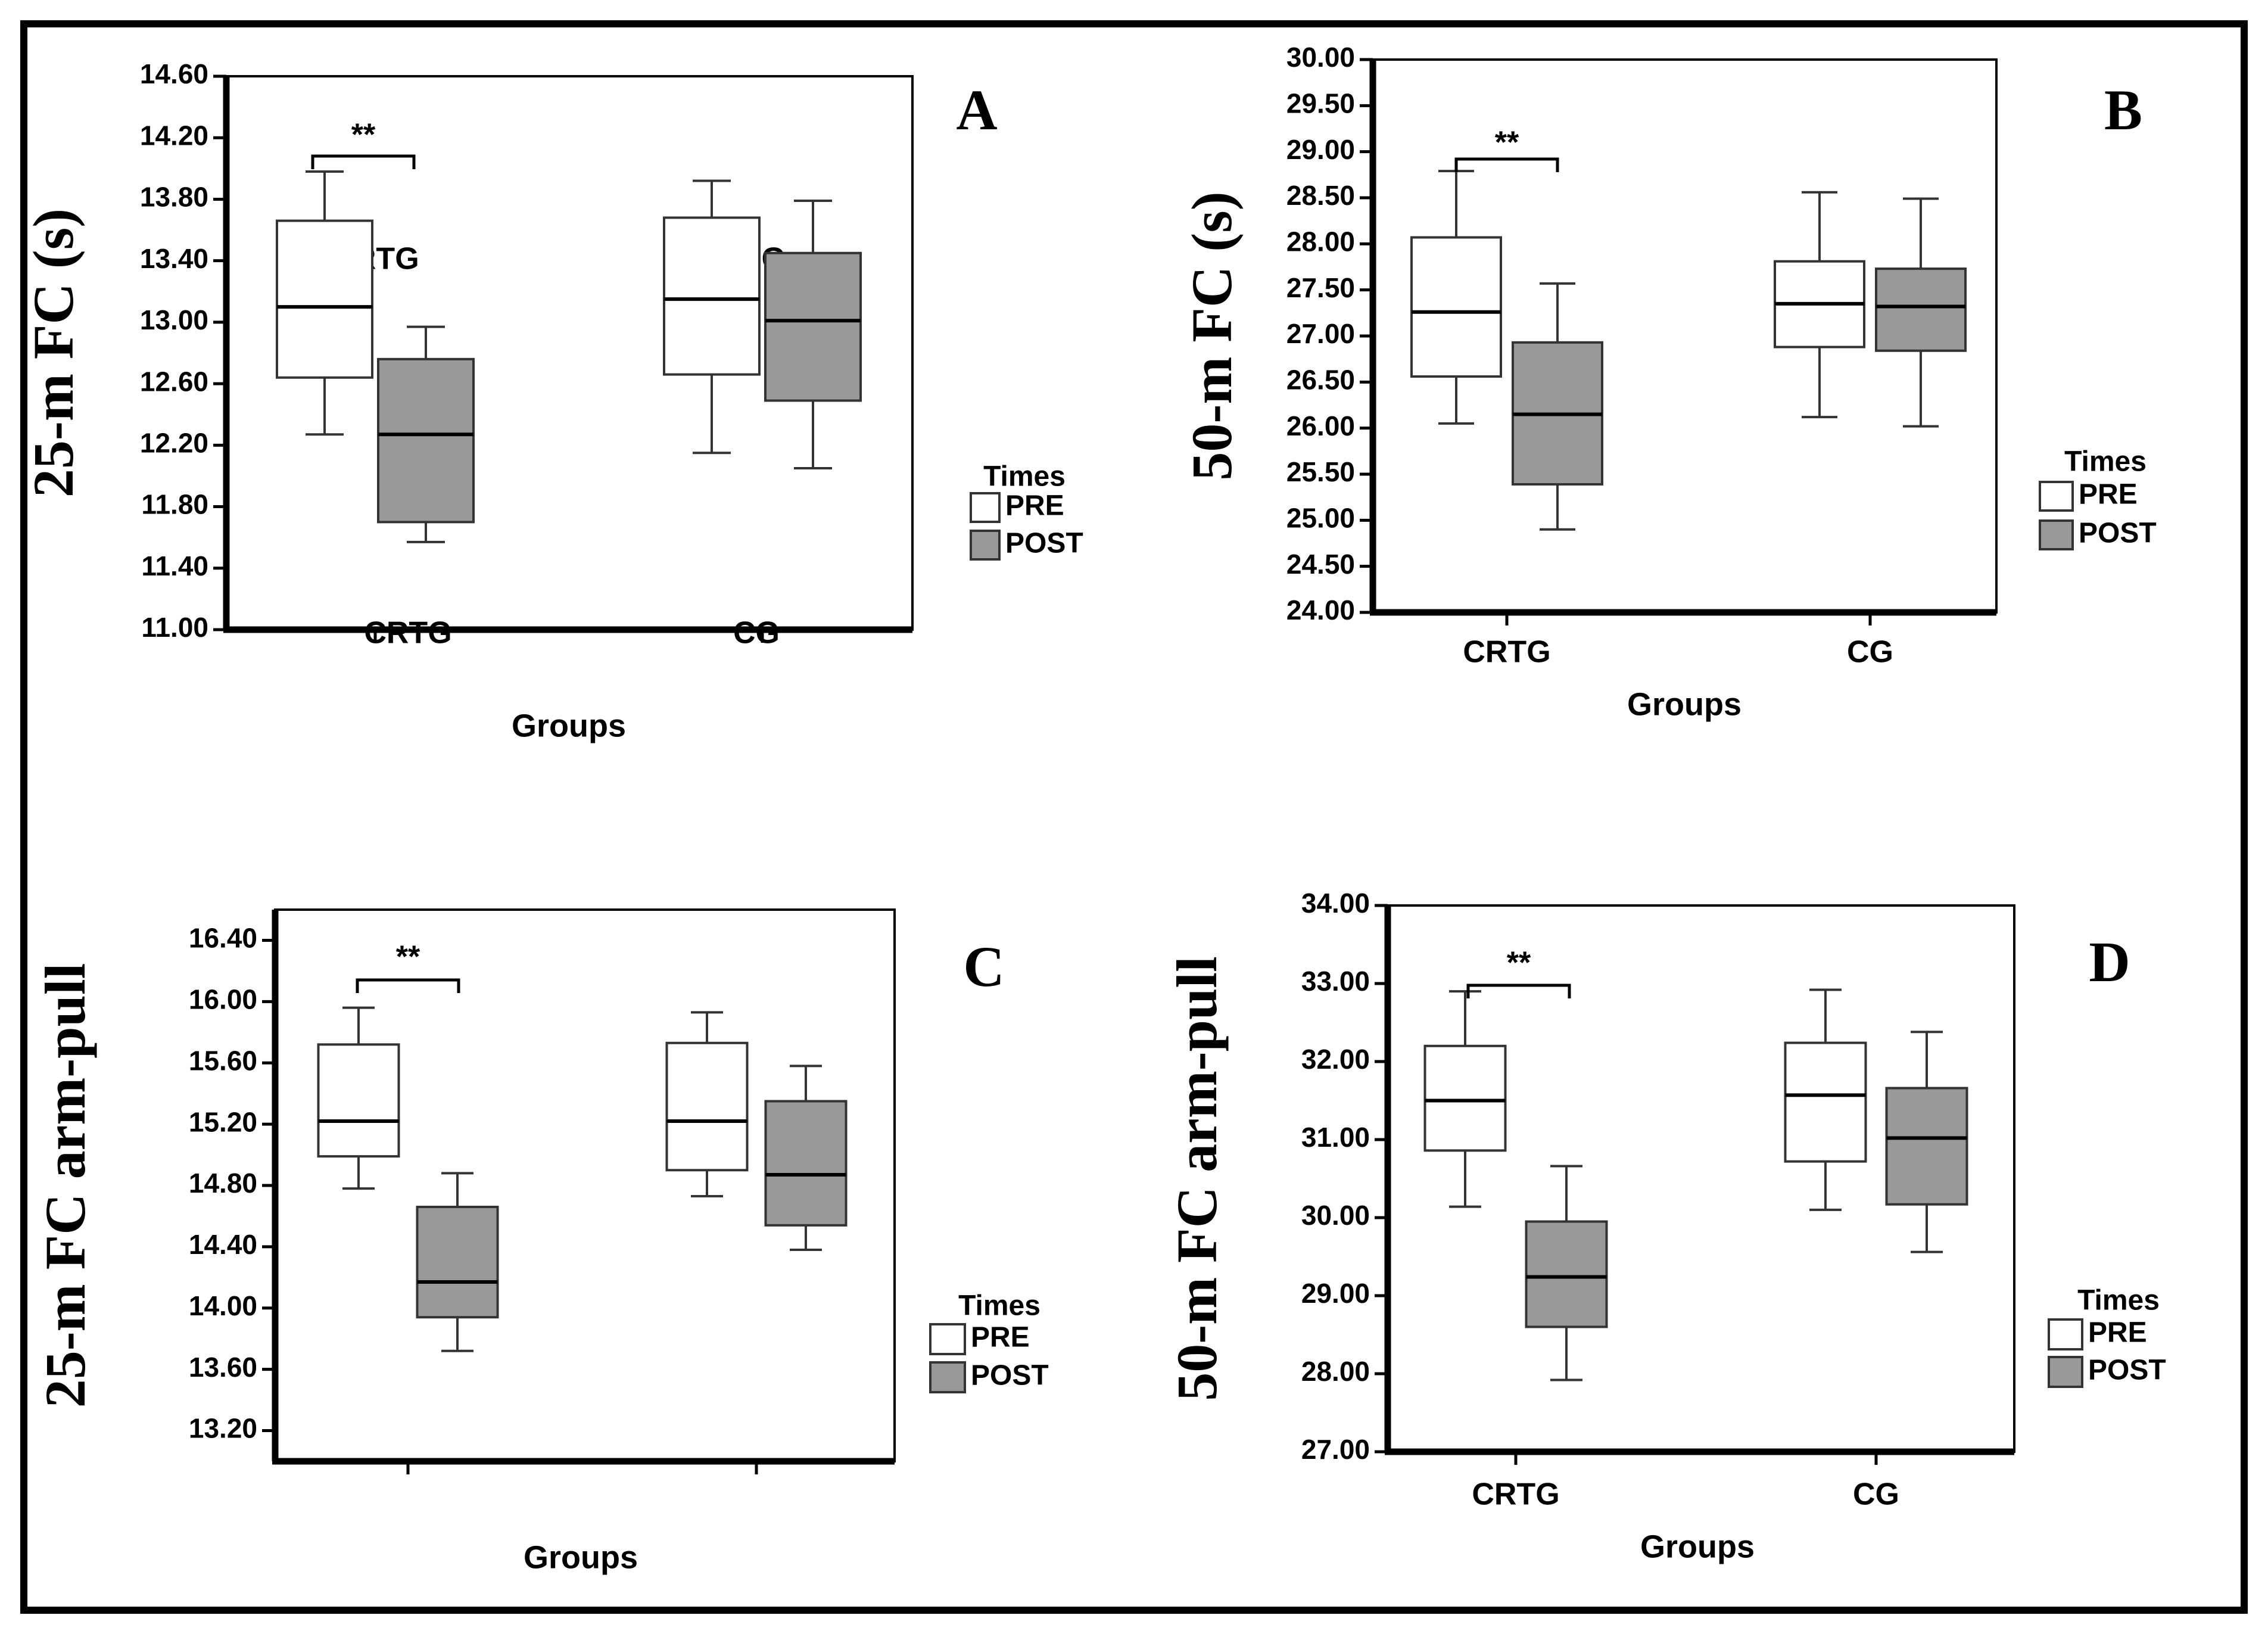 The height and width of the screenshot is (1640, 2268). I want to click on y-tick-label: 27.50, so click(1320, 287).